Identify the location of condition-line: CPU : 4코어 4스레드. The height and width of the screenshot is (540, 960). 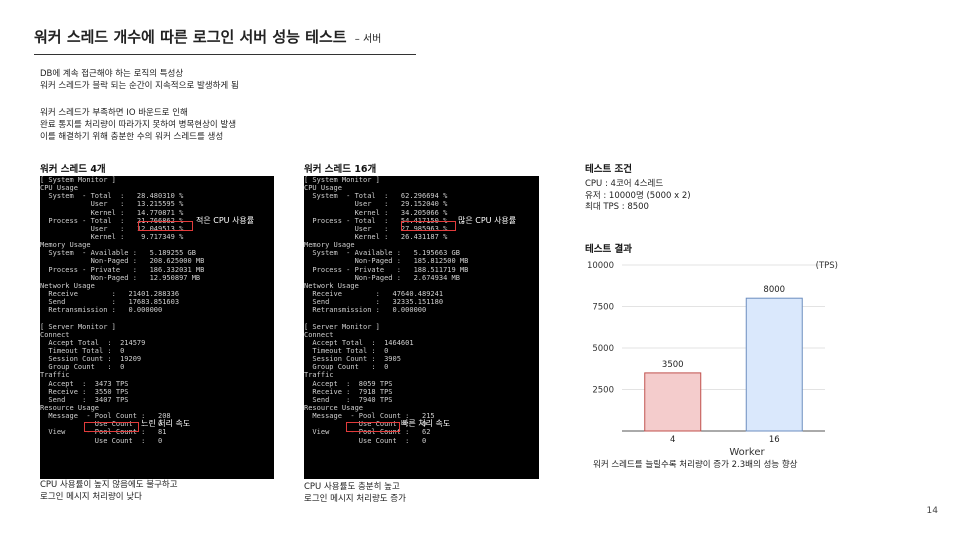
(624, 184).